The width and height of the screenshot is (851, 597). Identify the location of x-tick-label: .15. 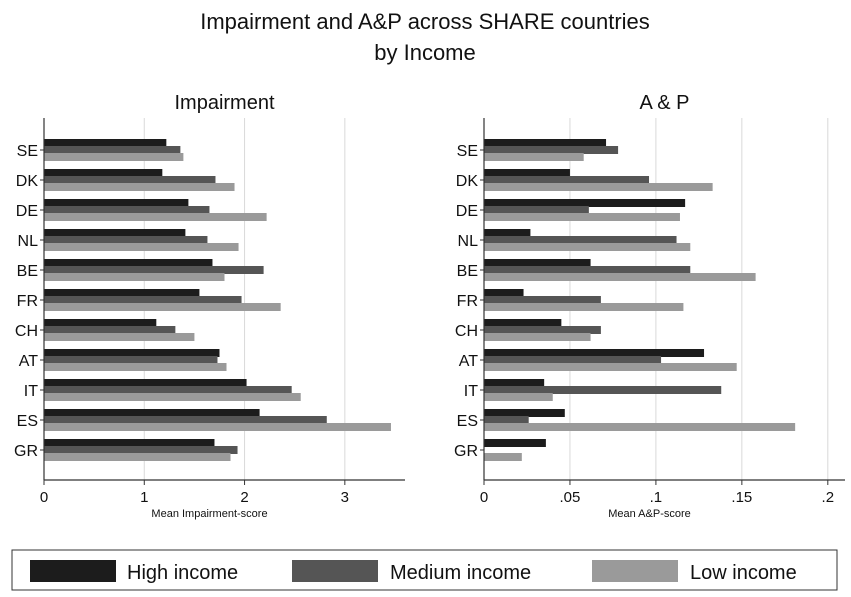
(741, 497).